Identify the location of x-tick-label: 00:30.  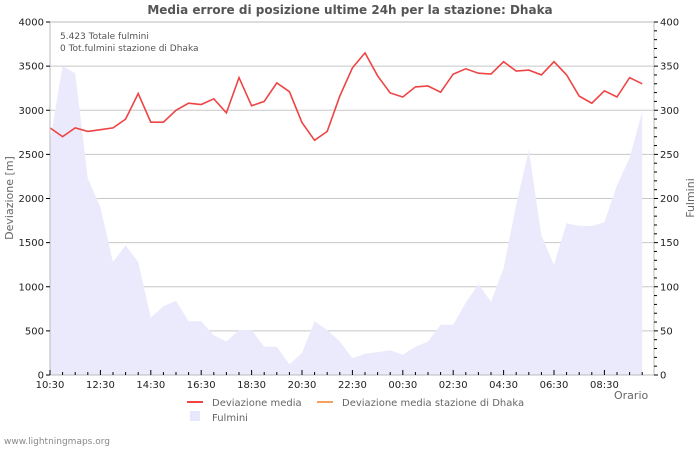
(402, 385).